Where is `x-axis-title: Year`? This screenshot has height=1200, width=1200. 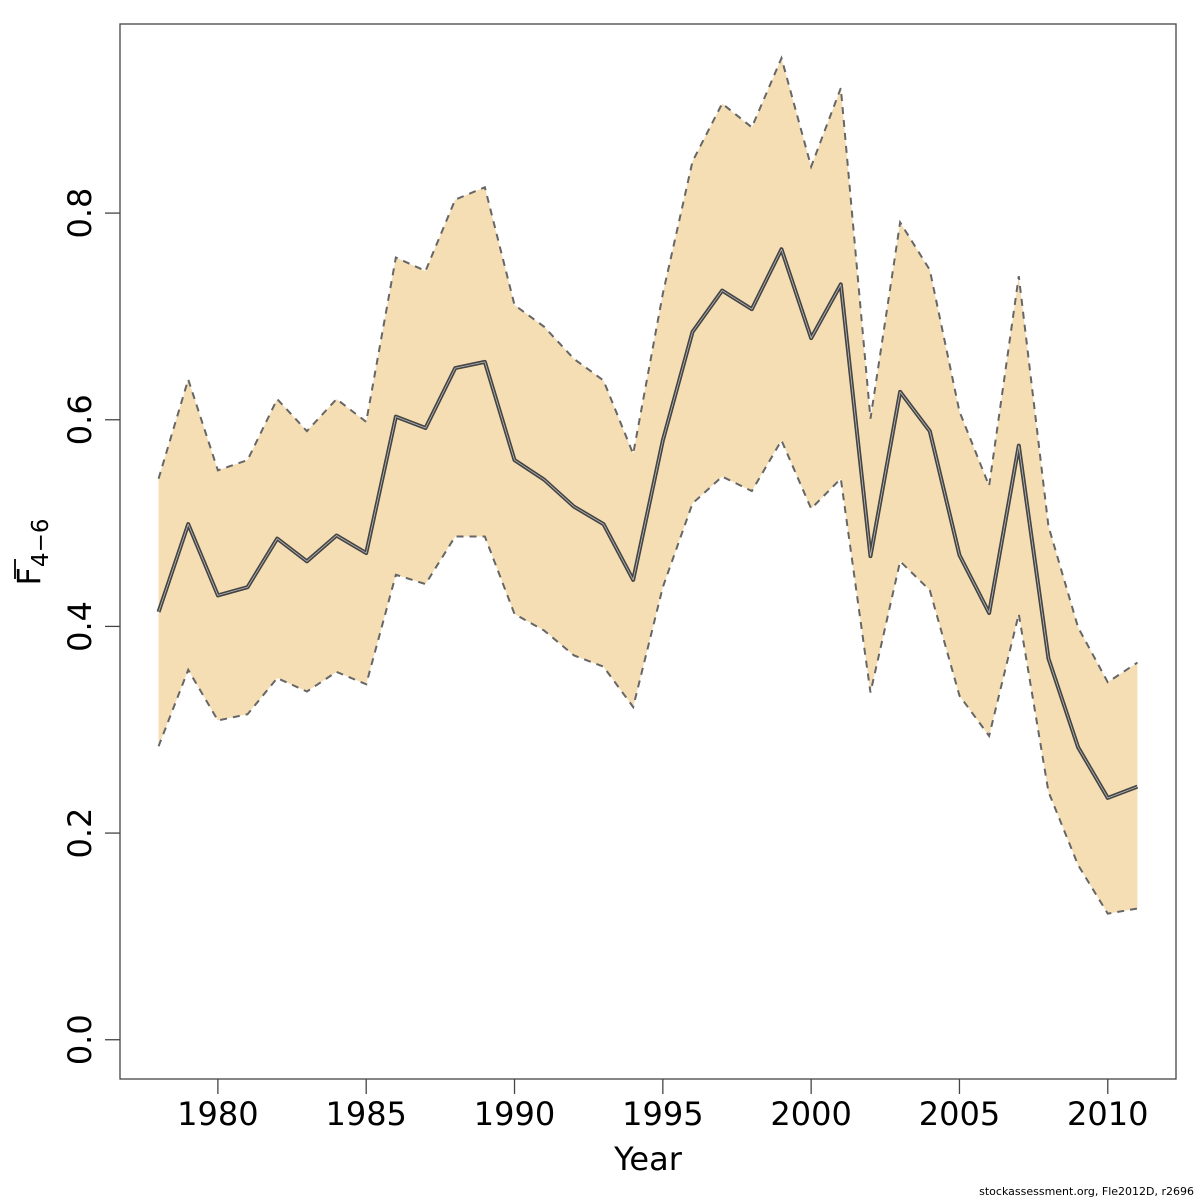 x-axis-title: Year is located at coordinates (648, 1159).